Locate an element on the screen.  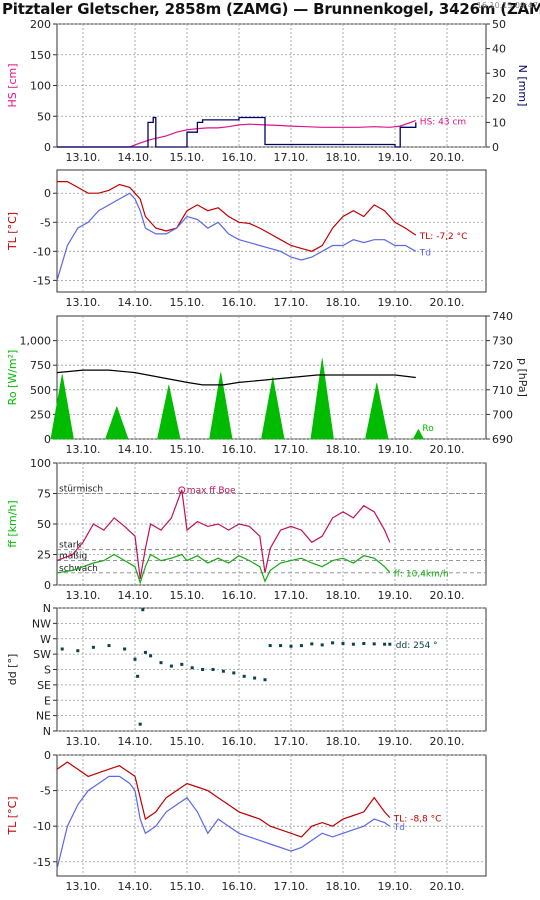
winddir-y-tick-label: SW is located at coordinates (42, 654).